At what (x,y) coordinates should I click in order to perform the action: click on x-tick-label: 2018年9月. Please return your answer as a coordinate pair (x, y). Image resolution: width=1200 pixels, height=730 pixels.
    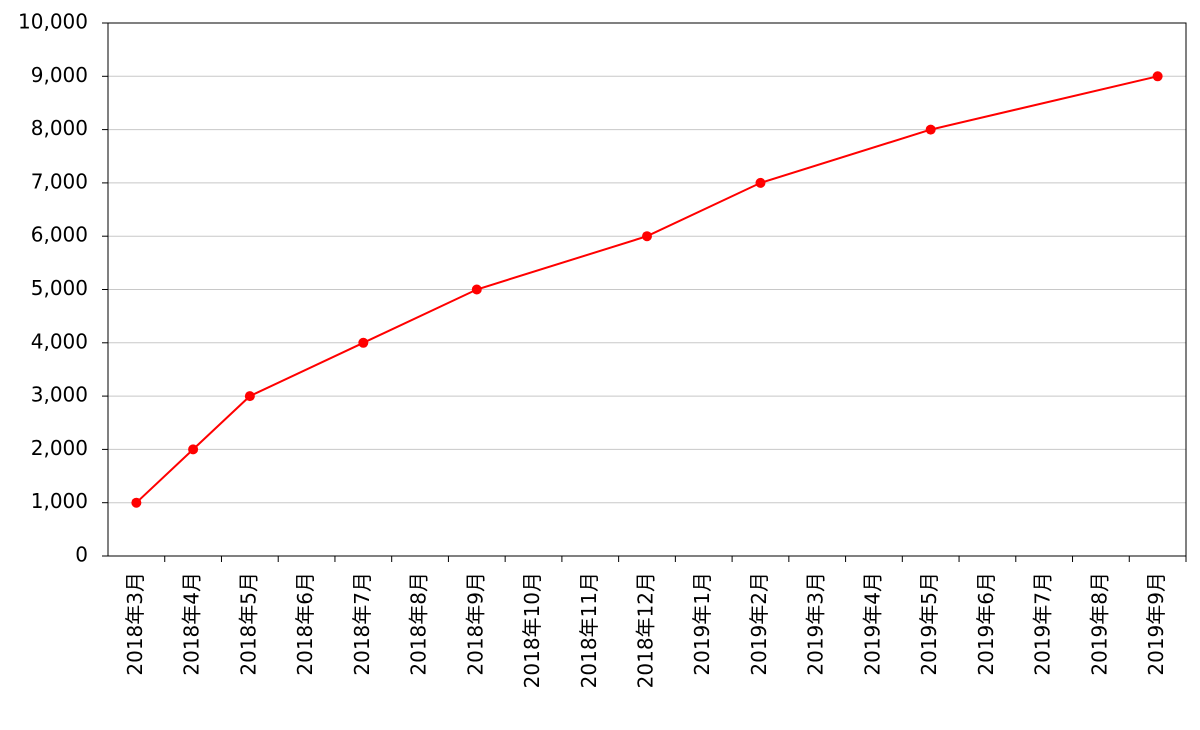
    Looking at the image, I should click on (475, 624).